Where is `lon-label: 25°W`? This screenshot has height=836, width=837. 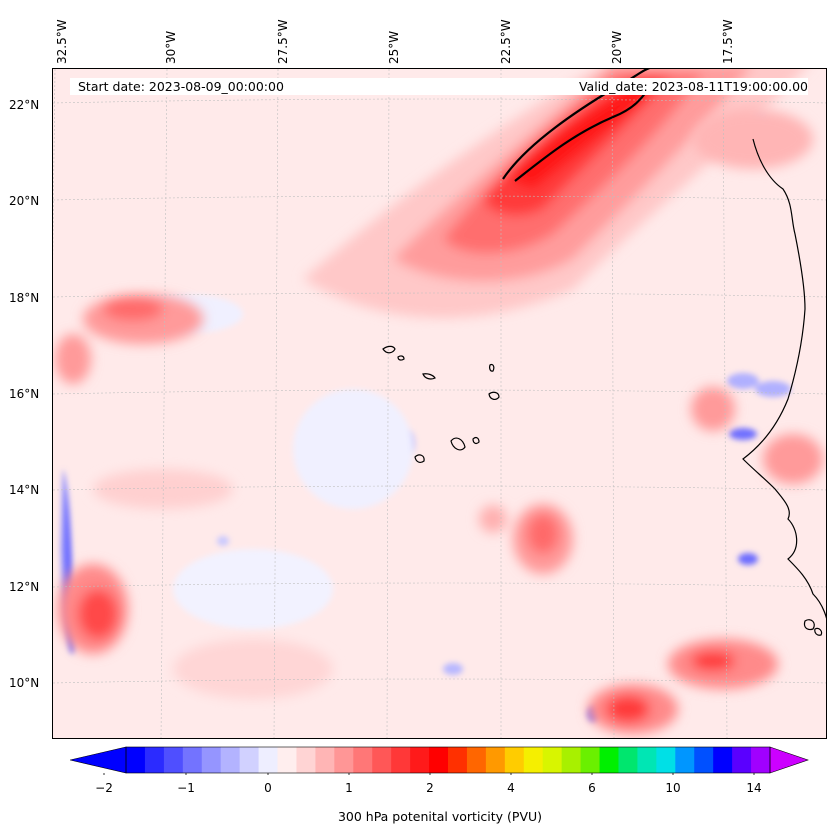
lon-label: 25°W is located at coordinates (394, 47).